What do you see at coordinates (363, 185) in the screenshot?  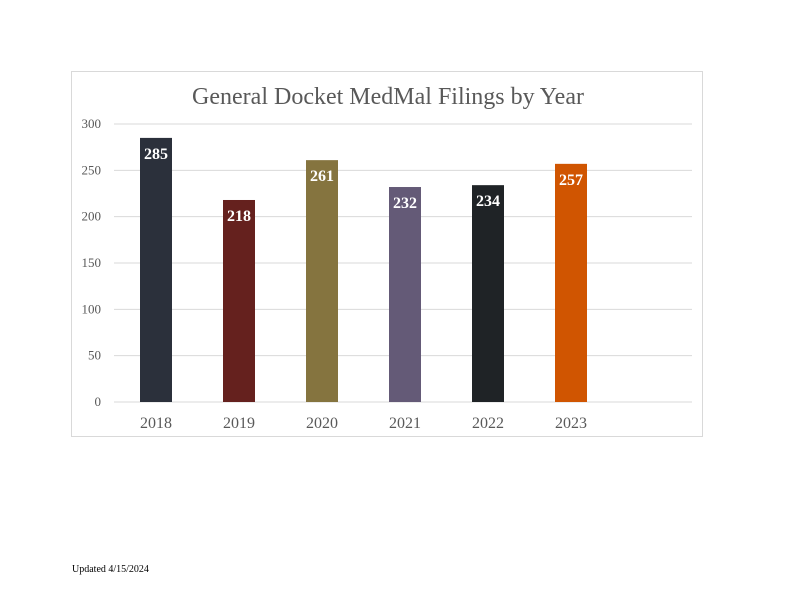 I see `data-labels: 285 218 261 232 234 257` at bounding box center [363, 185].